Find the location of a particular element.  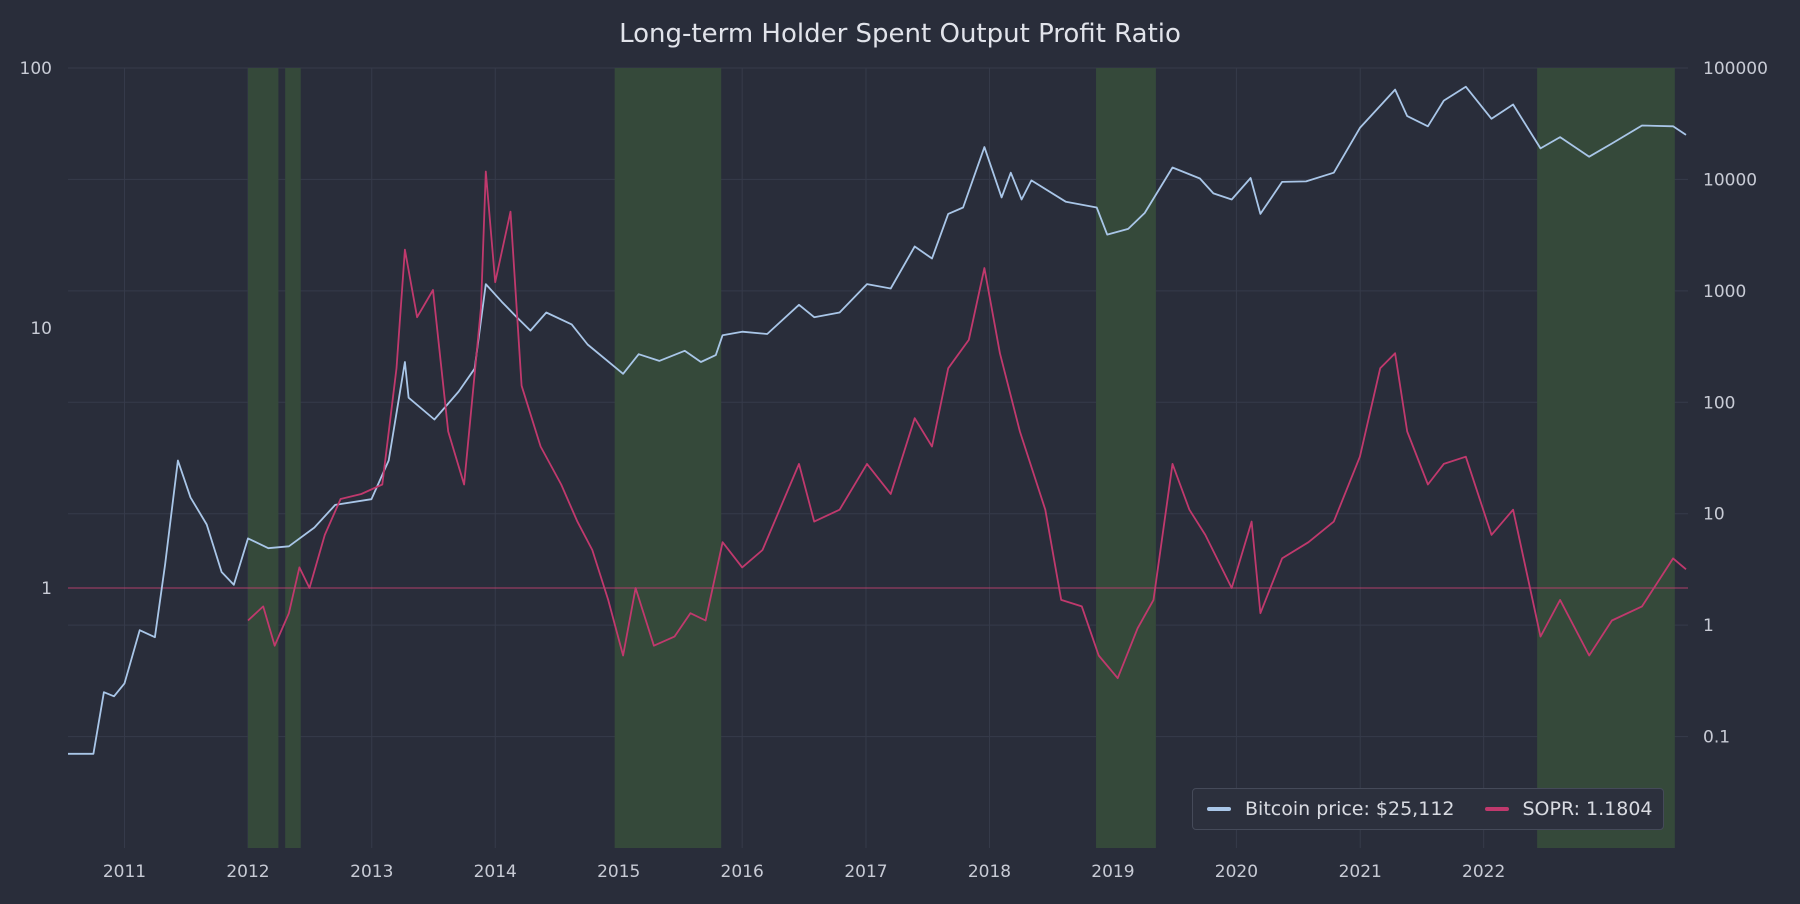

x-tick-label: 2014 is located at coordinates (495, 872).